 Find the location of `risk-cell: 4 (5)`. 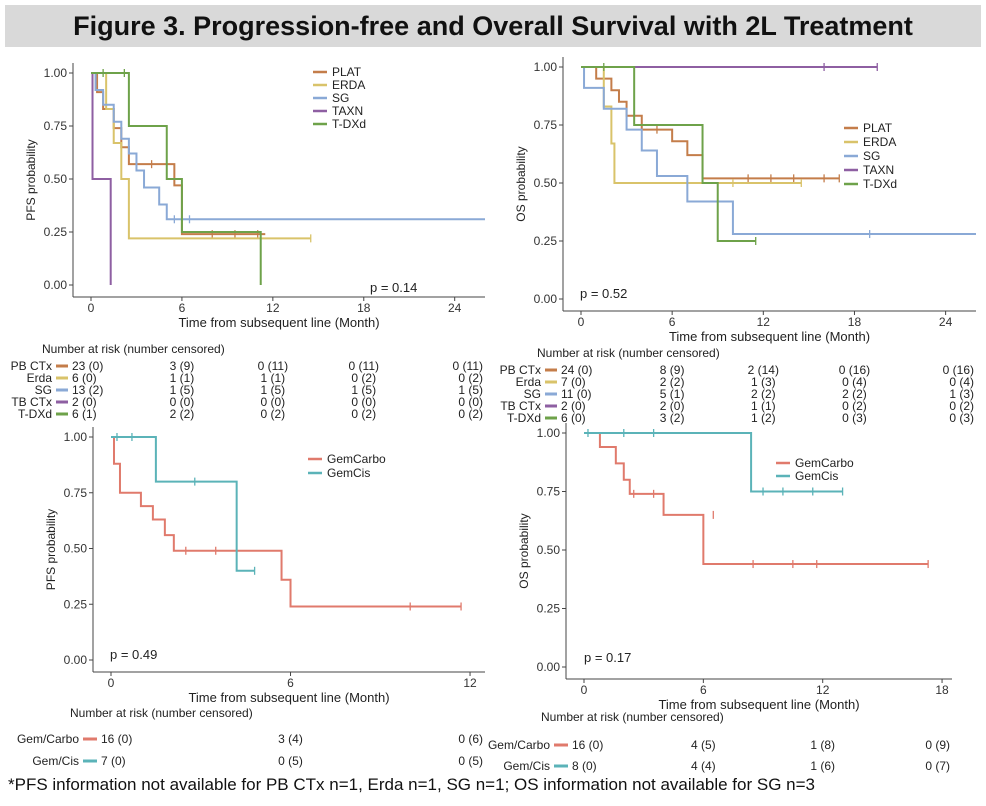

risk-cell: 4 (5) is located at coordinates (703, 745).